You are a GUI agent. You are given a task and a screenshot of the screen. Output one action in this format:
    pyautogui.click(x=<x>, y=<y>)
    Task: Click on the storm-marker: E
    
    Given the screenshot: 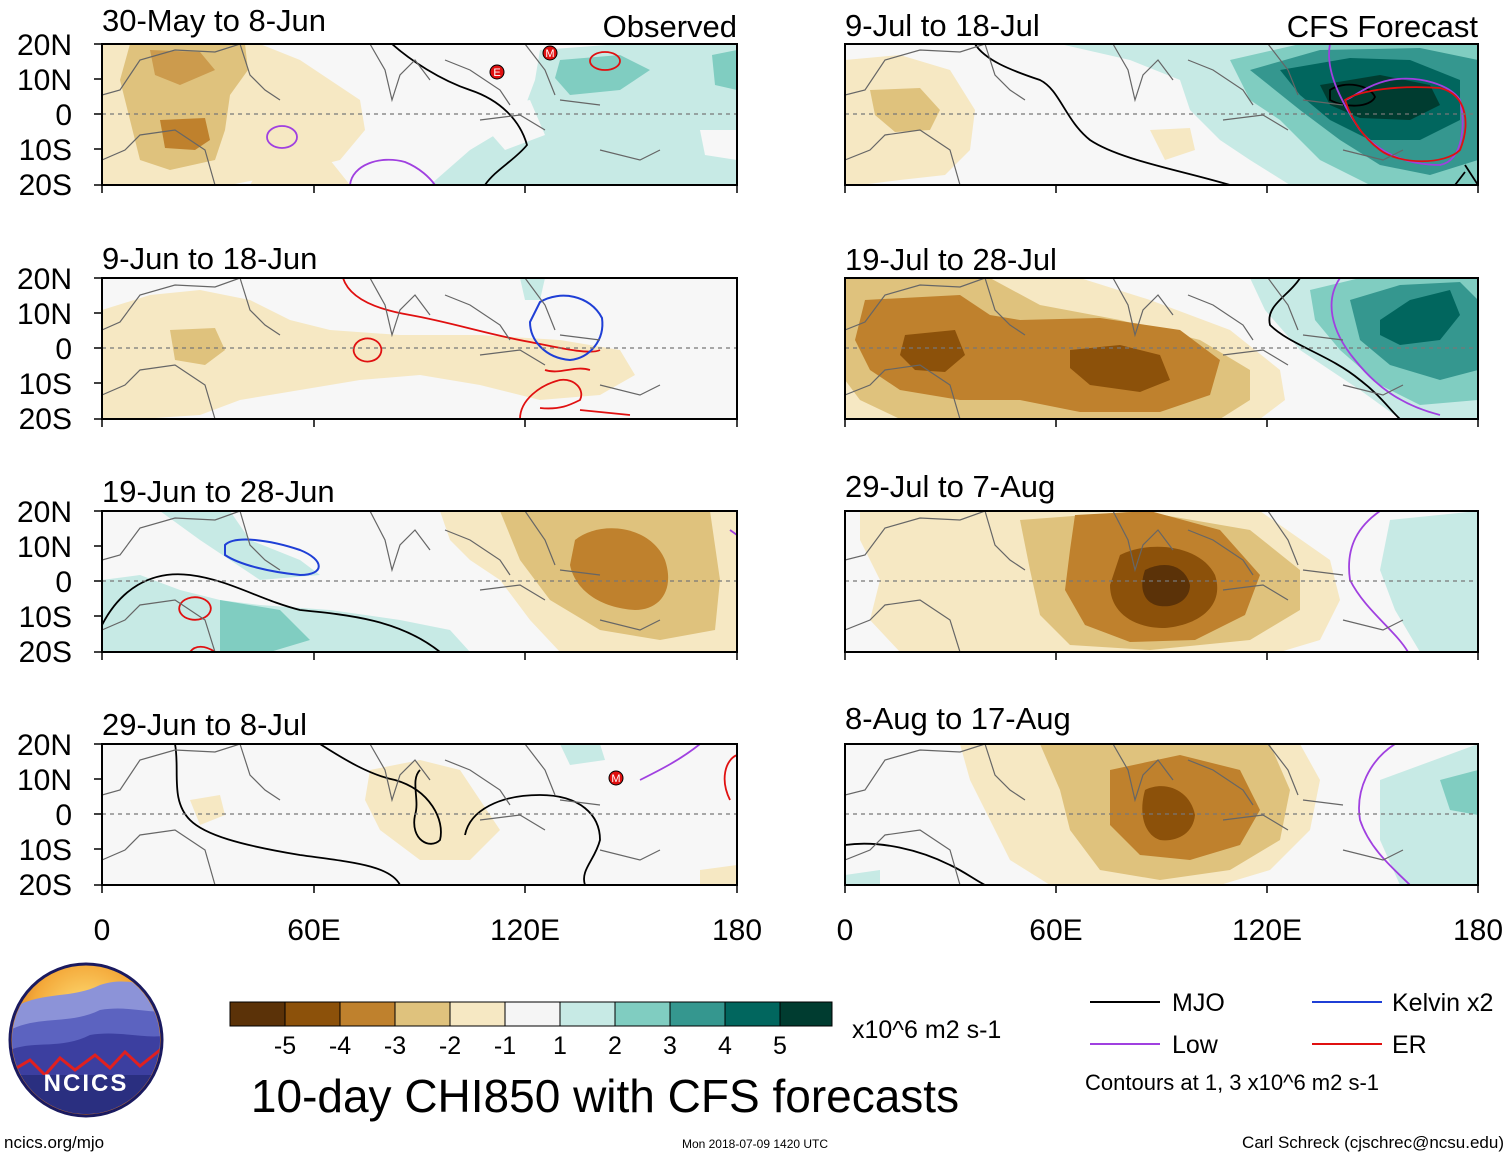 What is the action you would take?
    pyautogui.click(x=497, y=72)
    